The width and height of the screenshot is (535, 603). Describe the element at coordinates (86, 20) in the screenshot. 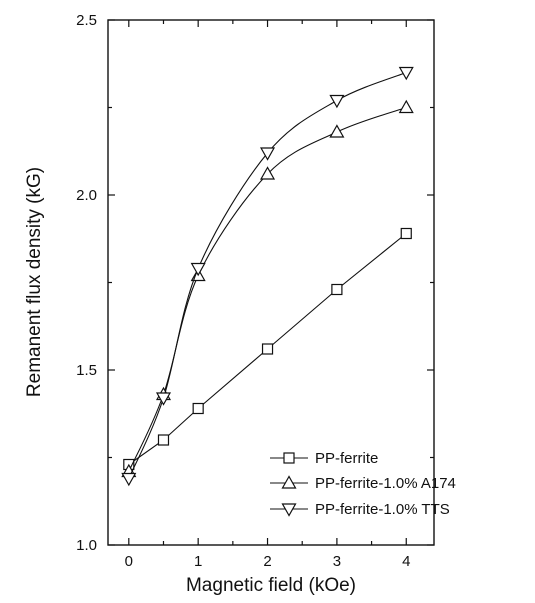

I see `y-tick-label: 2.5` at that location.